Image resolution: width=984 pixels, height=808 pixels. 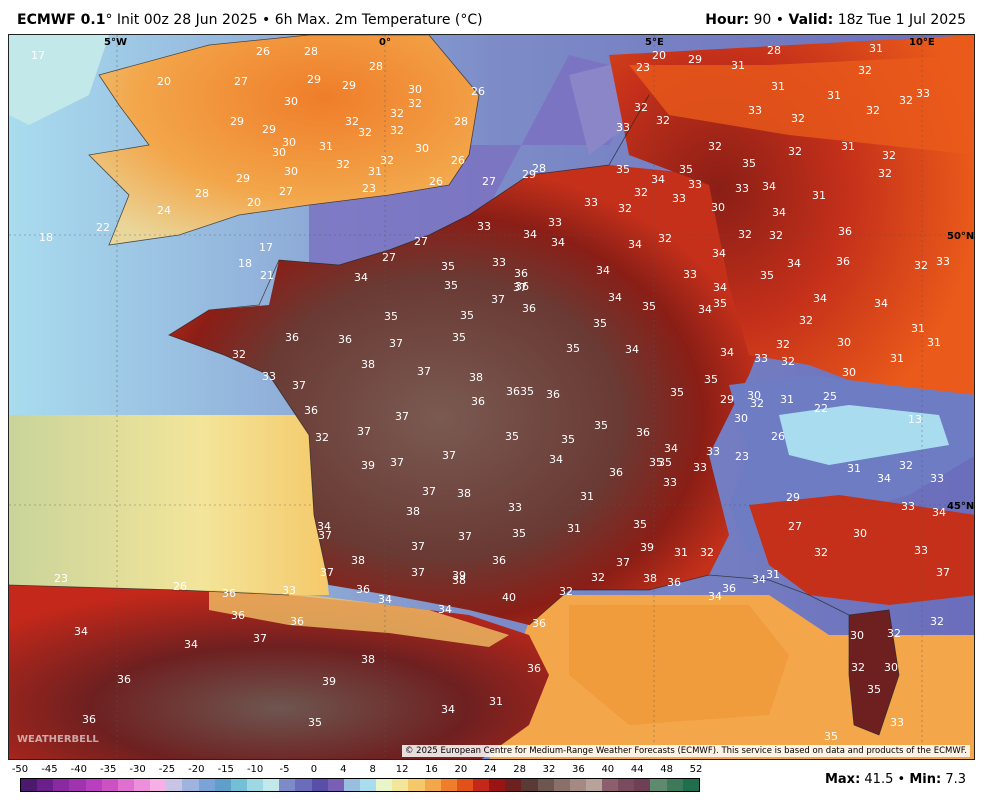 What do you see at coordinates (835, 20) in the screenshot?
I see `valid-info: Hour: 90 • Valid: 18z Tue 1 Jul 2025` at bounding box center [835, 20].